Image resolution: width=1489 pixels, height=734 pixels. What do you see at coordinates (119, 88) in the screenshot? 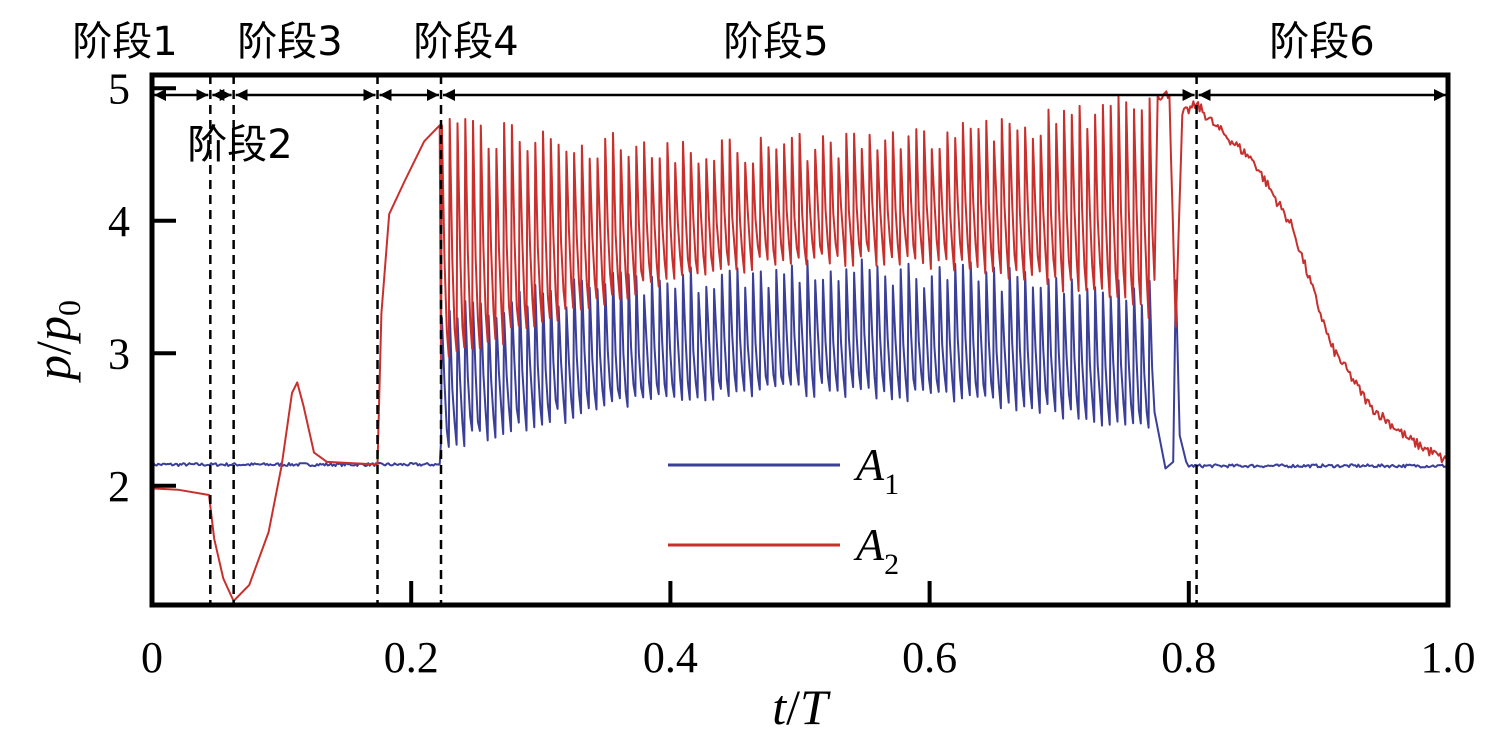
I see `y-tick-label: 5` at bounding box center [119, 88].